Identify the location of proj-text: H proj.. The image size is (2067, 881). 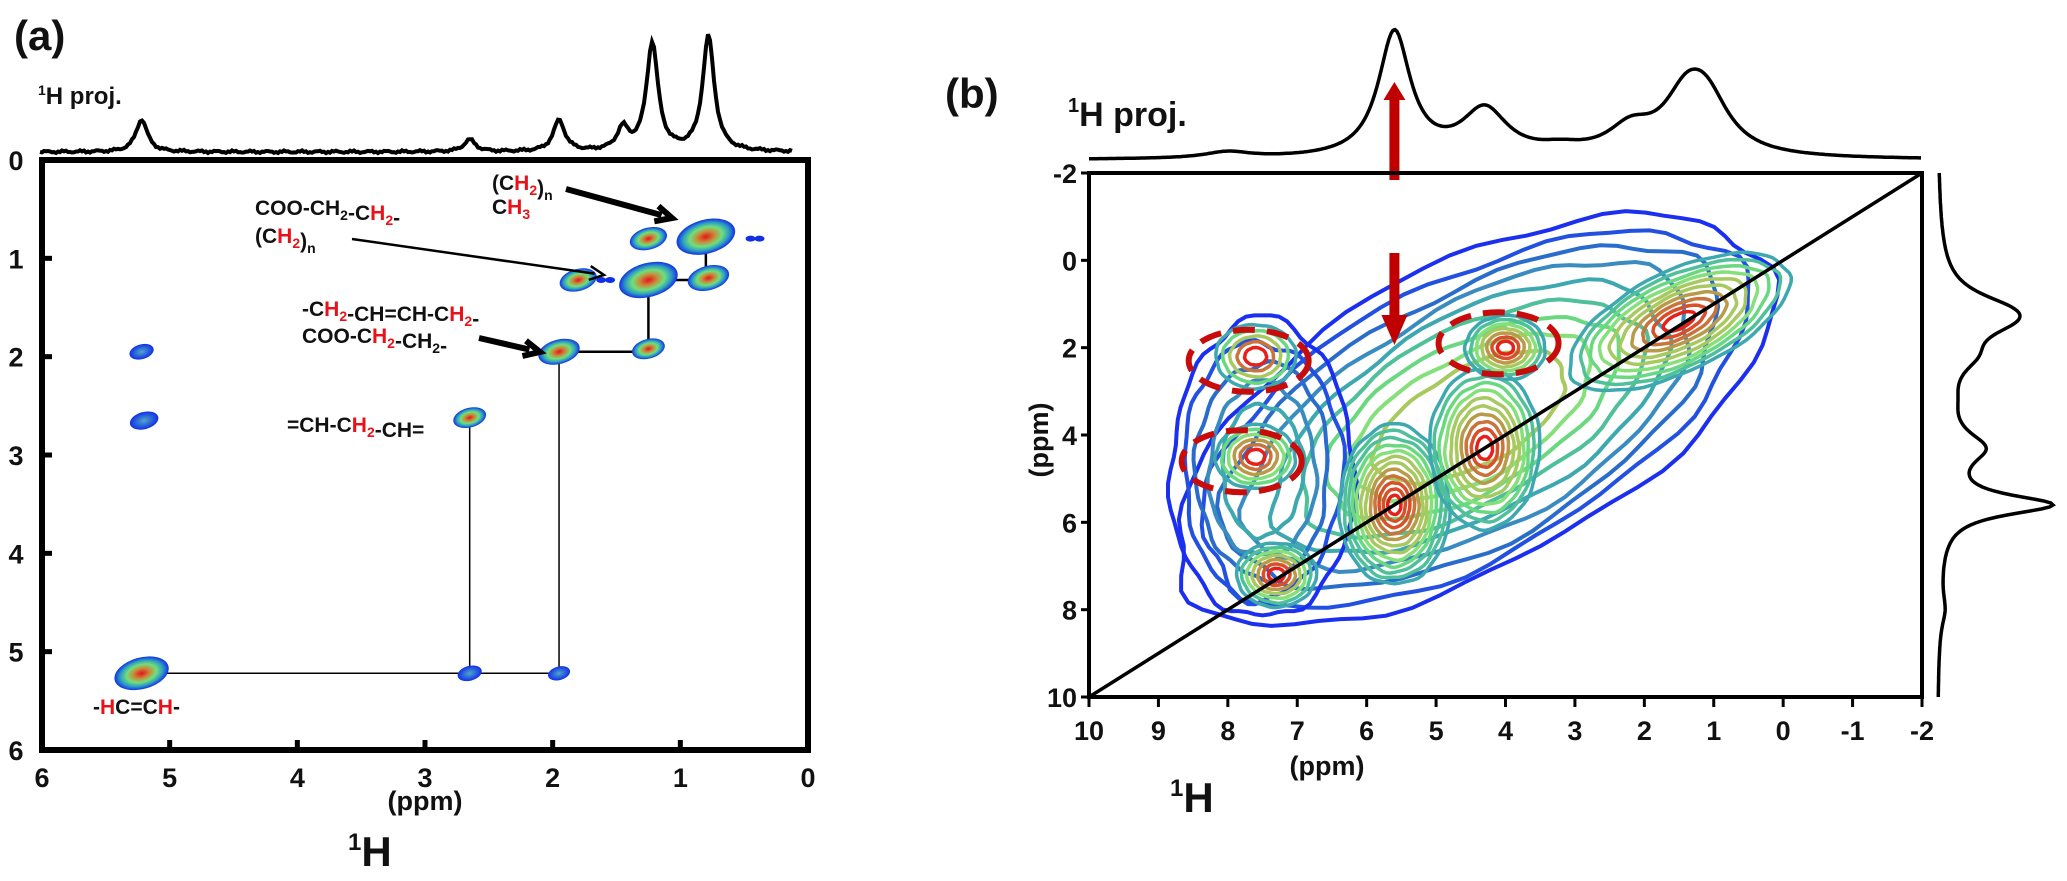
(84, 96).